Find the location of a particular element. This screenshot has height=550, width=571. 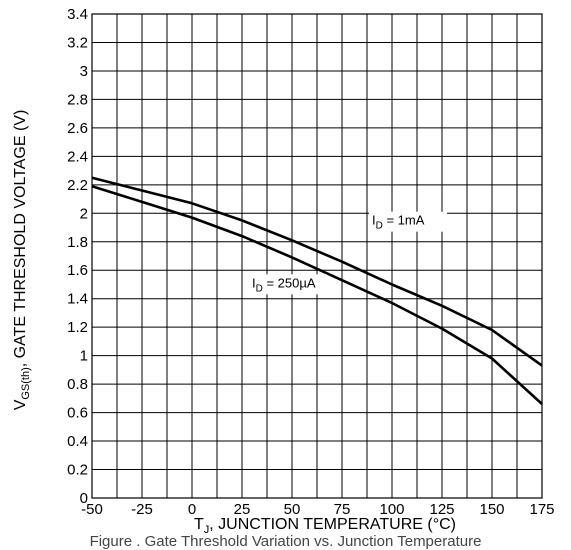

y-tick-label: 2.2 is located at coordinates (77, 185).